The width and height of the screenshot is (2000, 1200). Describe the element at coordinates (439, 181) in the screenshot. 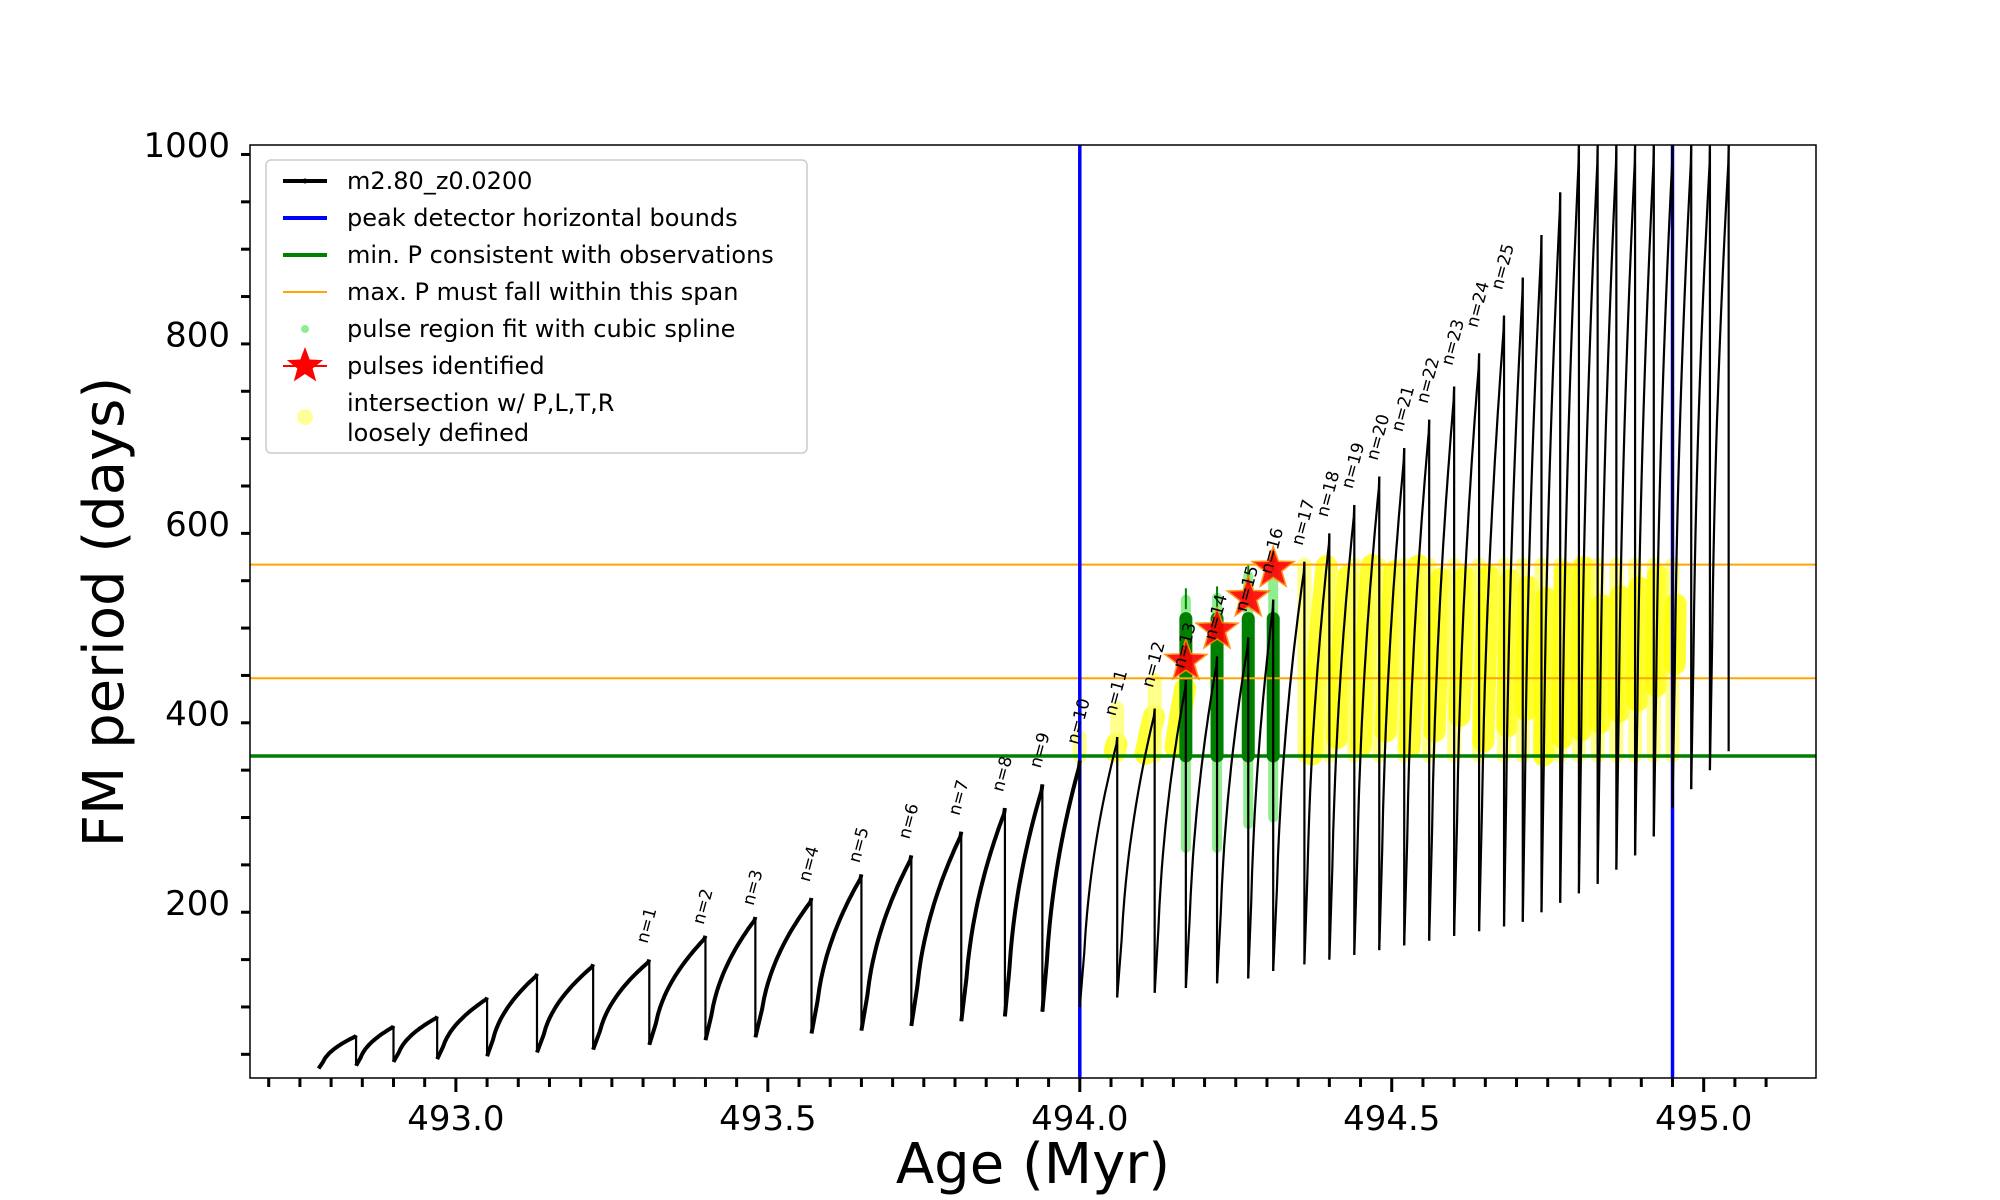

I see `legend-label: m2.80_z0.0200` at that location.